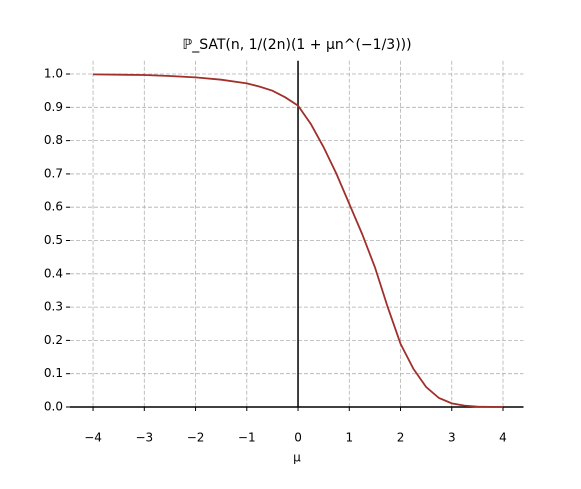 The width and height of the screenshot is (581, 489). I want to click on y-tick-label: 0.0, so click(53, 407).